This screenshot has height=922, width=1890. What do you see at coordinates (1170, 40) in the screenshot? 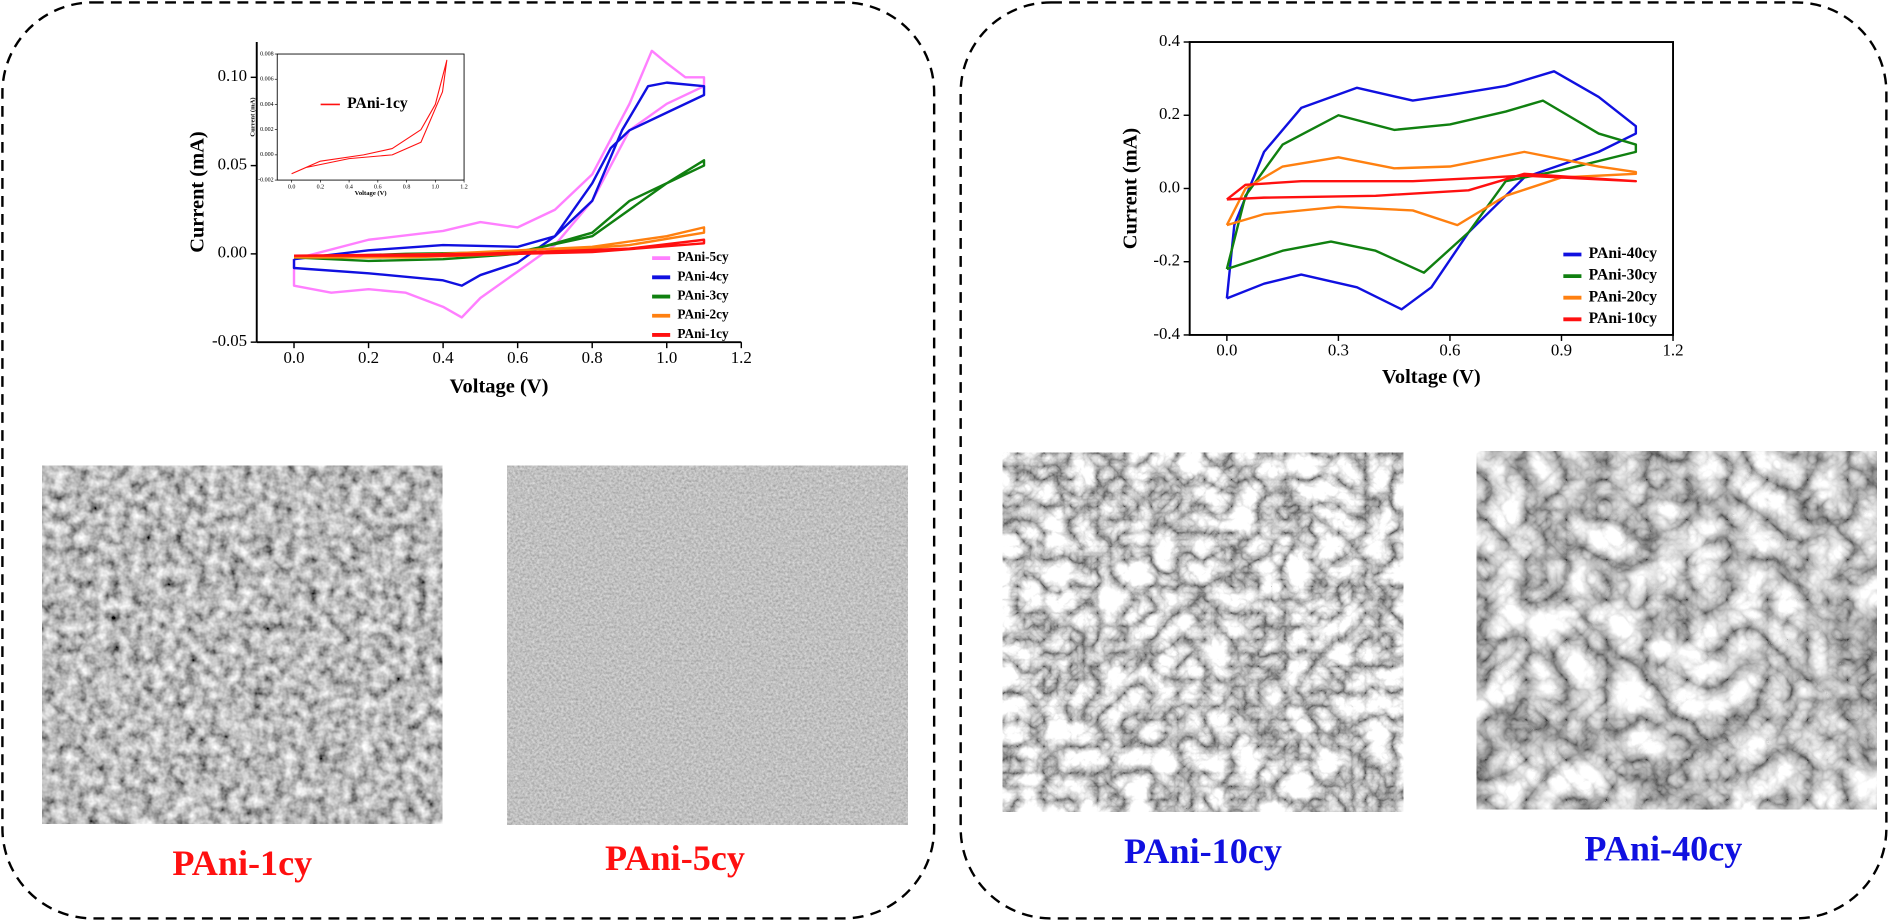
I see `y-tick-label: 0.4` at bounding box center [1170, 40].